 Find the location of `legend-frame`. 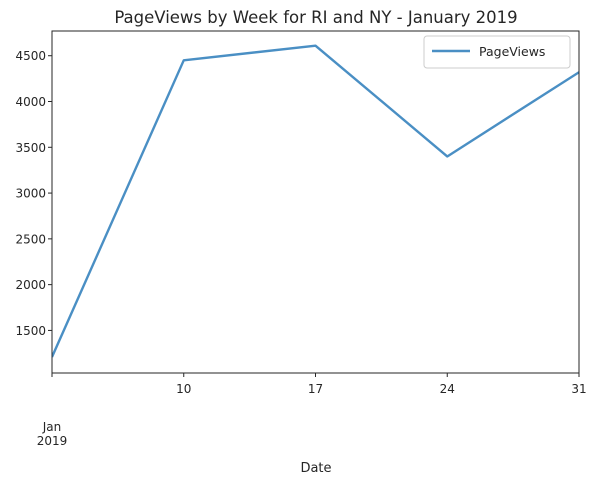

legend-frame is located at coordinates (497, 52).